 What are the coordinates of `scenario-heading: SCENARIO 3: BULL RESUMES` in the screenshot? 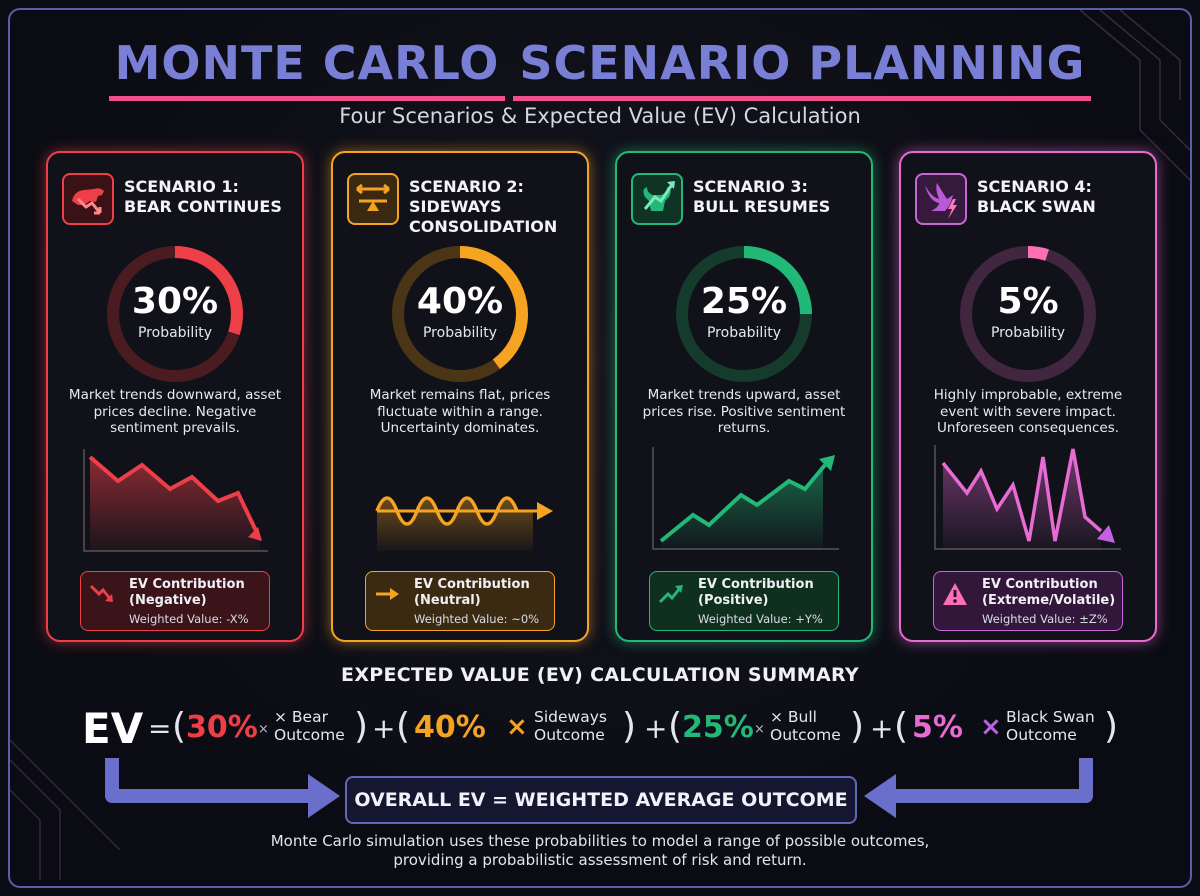 It's located at (762, 196).